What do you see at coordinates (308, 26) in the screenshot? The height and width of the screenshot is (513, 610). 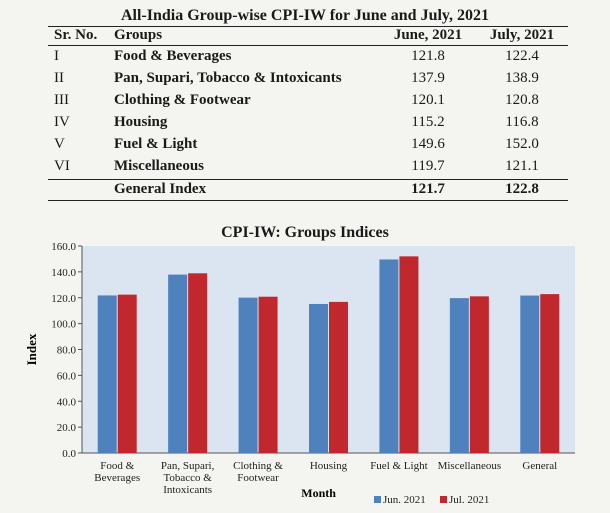 I see `table-top-rule` at bounding box center [308, 26].